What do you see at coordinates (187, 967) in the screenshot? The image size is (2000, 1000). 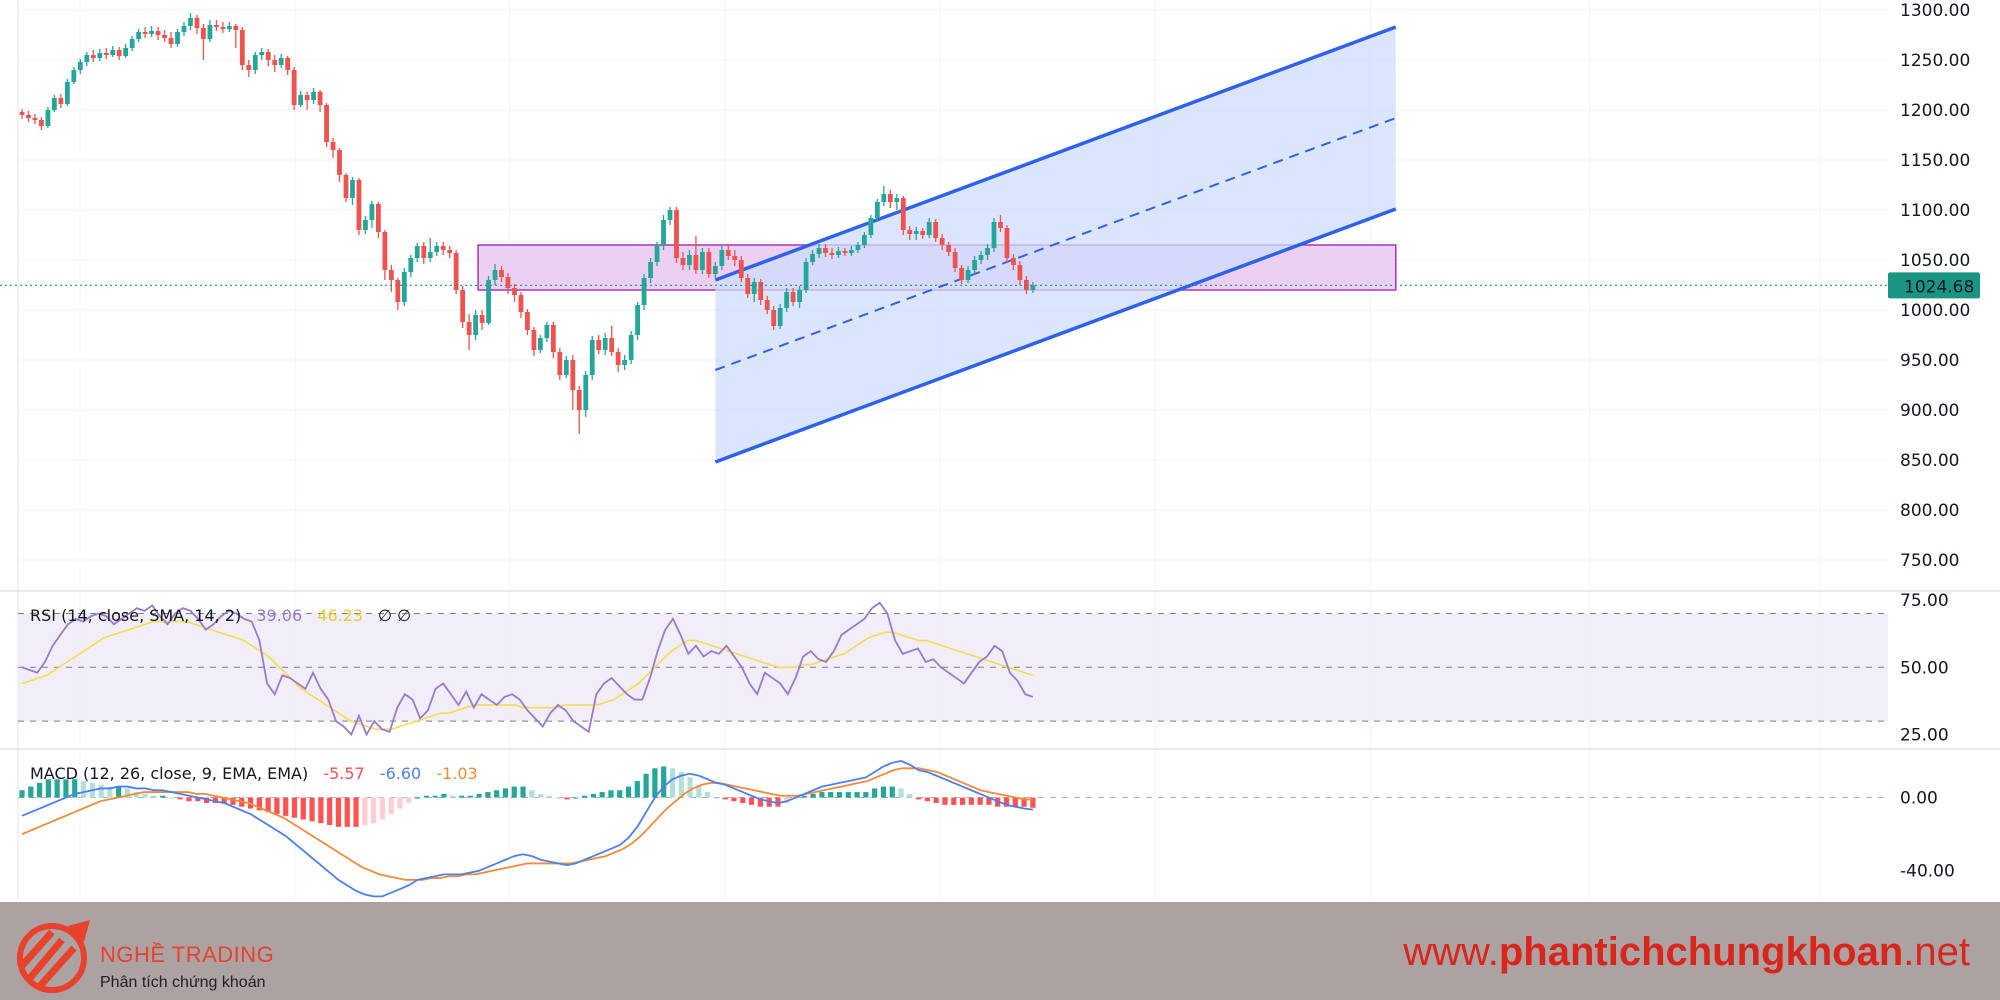 I see `brand: NGHỀ TRADING Phân tích chứng khoán` at bounding box center [187, 967].